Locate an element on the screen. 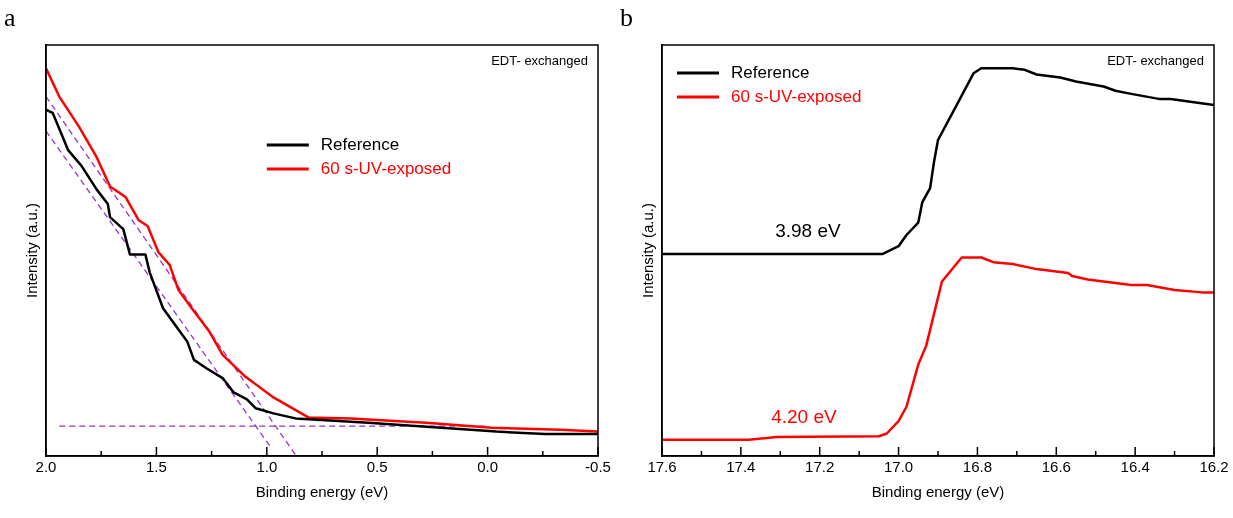  x-tick-label: 16.2 is located at coordinates (1214, 467).